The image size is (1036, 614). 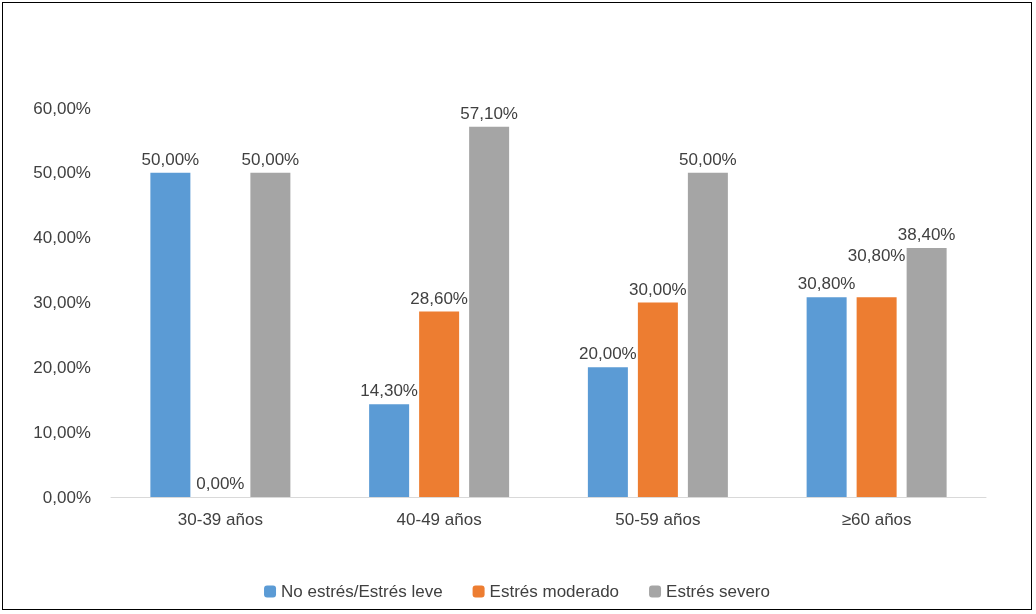 I want to click on y-tick-label: 40,00%, so click(x=62, y=238).